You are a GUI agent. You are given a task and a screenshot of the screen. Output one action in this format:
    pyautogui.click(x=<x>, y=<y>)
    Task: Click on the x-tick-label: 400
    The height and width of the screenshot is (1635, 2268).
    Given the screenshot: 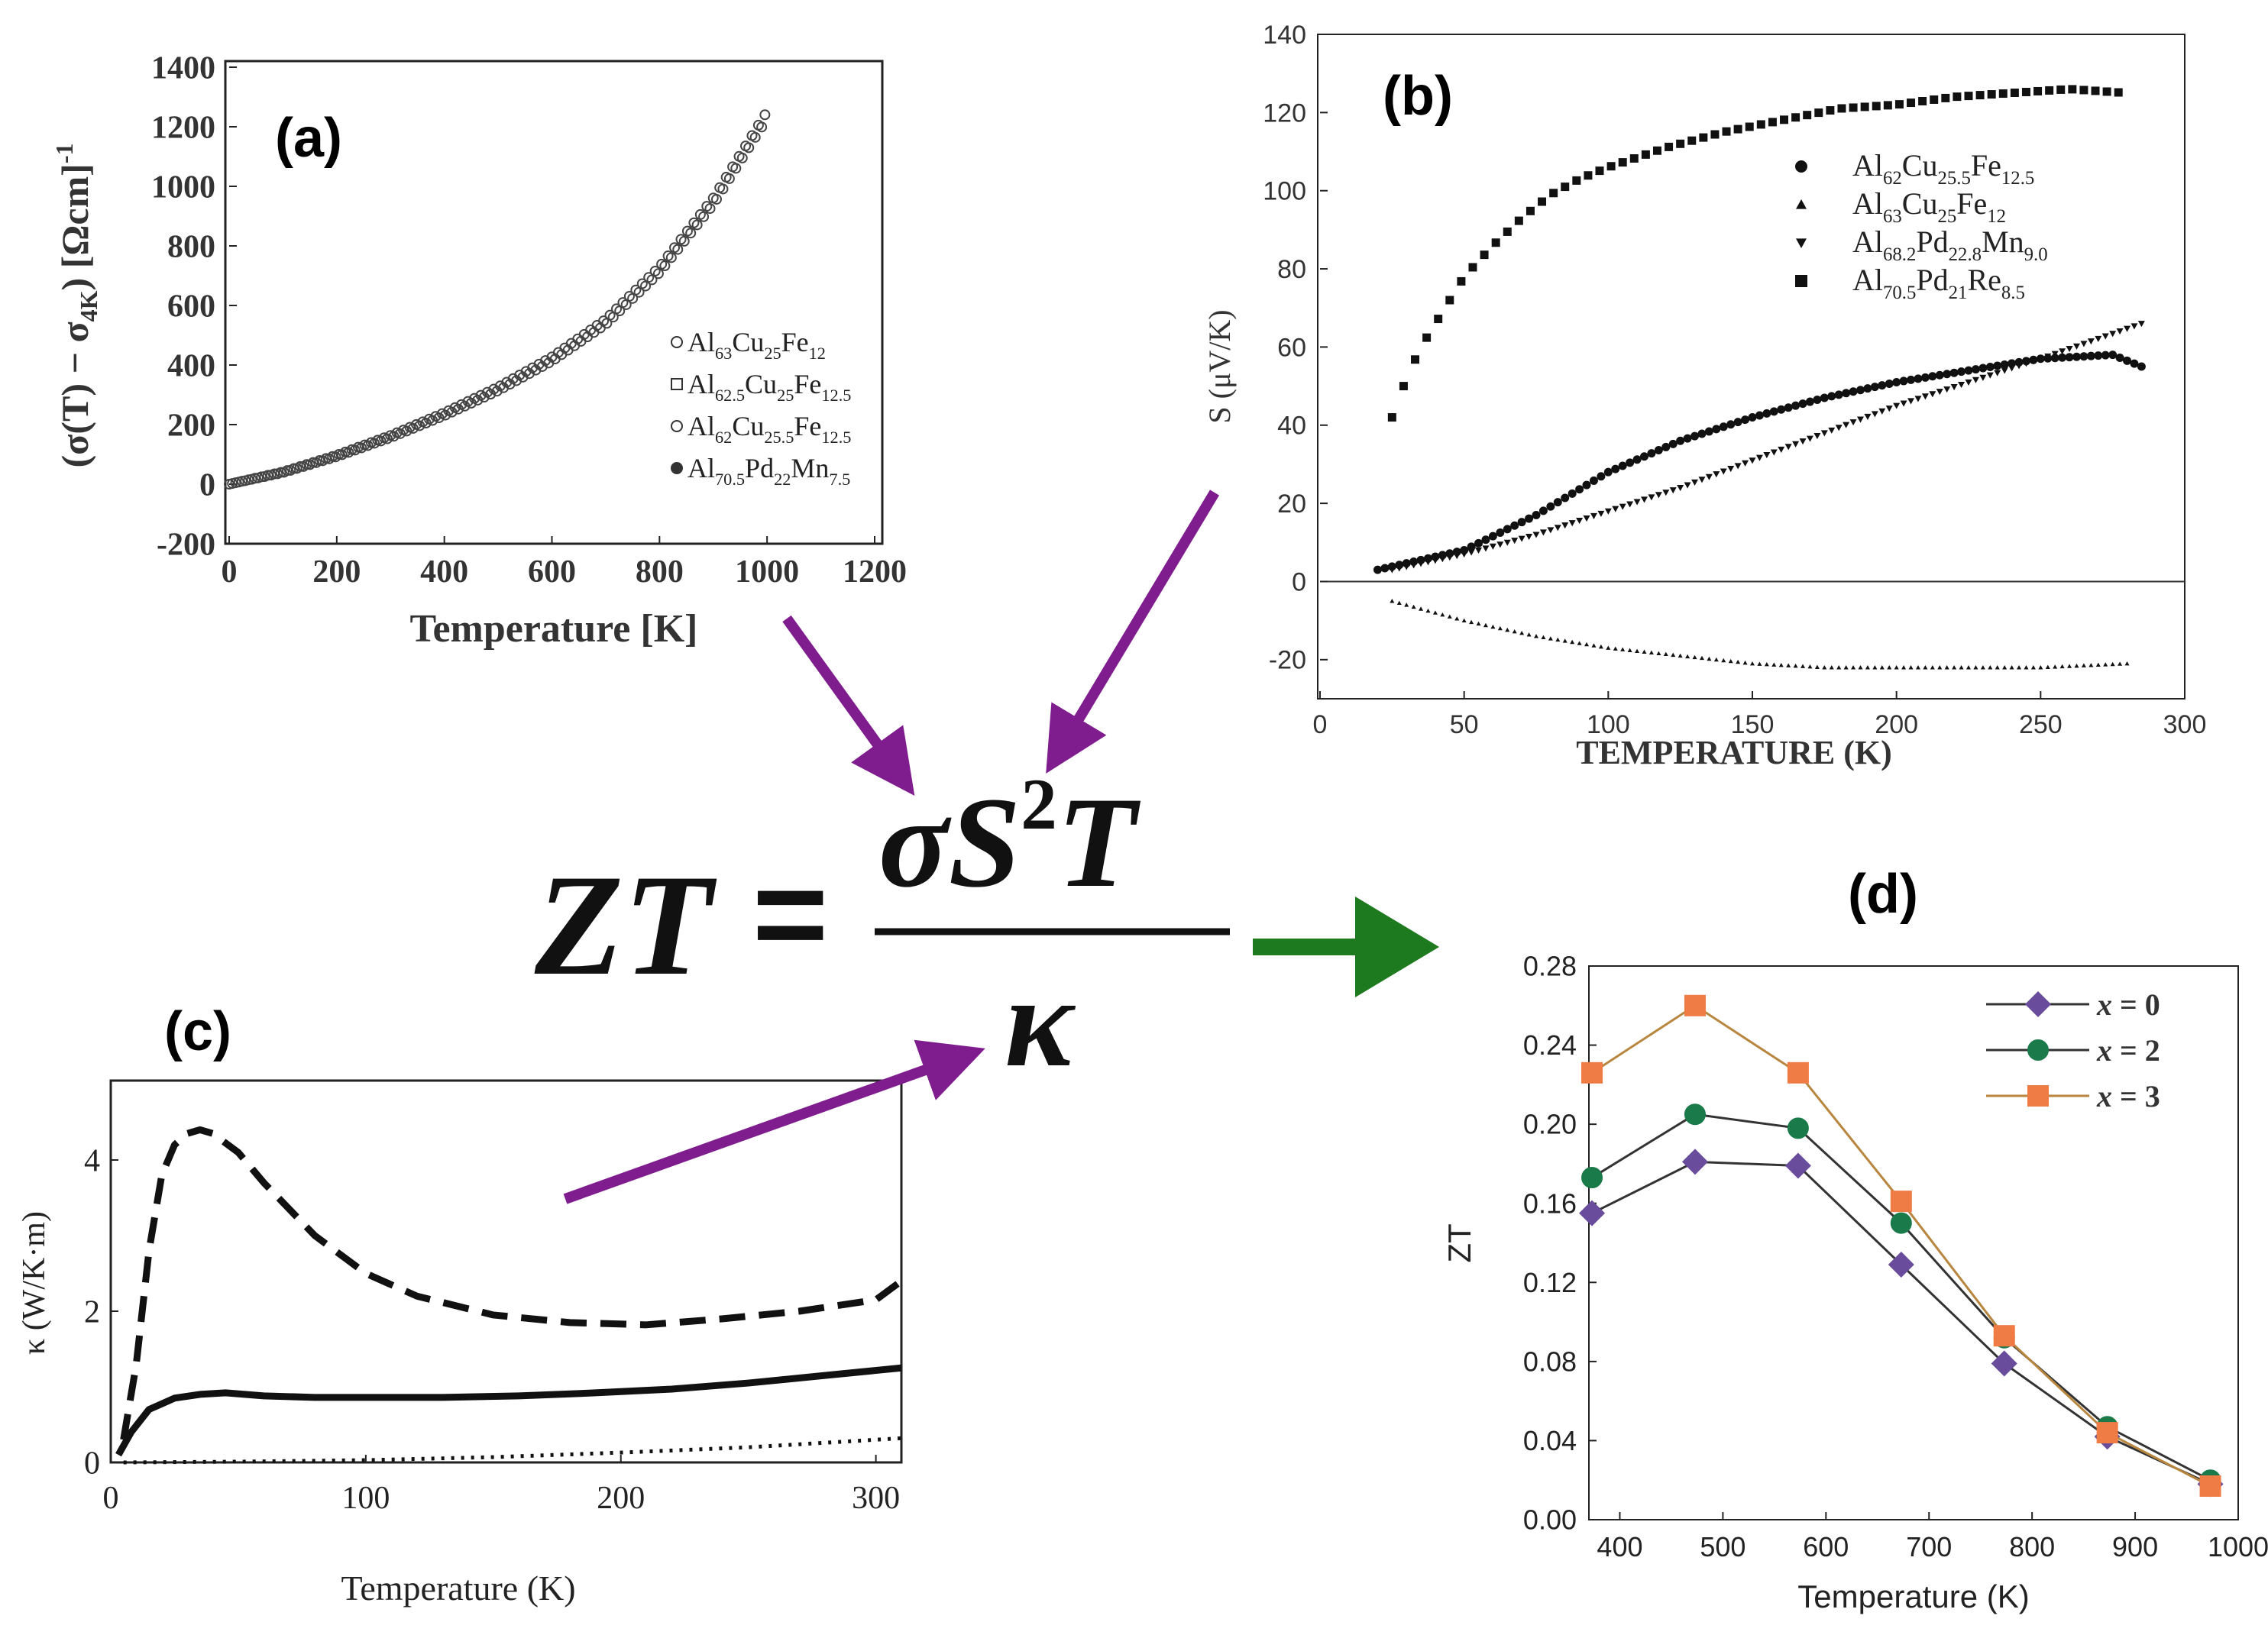 What is the action you would take?
    pyautogui.click(x=444, y=572)
    